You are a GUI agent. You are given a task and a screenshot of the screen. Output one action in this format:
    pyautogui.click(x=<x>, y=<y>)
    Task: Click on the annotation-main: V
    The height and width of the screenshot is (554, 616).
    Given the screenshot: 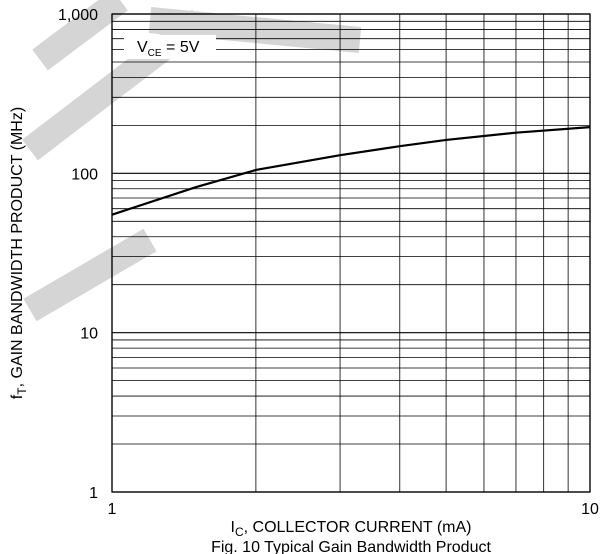 What is the action you would take?
    pyautogui.click(x=142, y=47)
    